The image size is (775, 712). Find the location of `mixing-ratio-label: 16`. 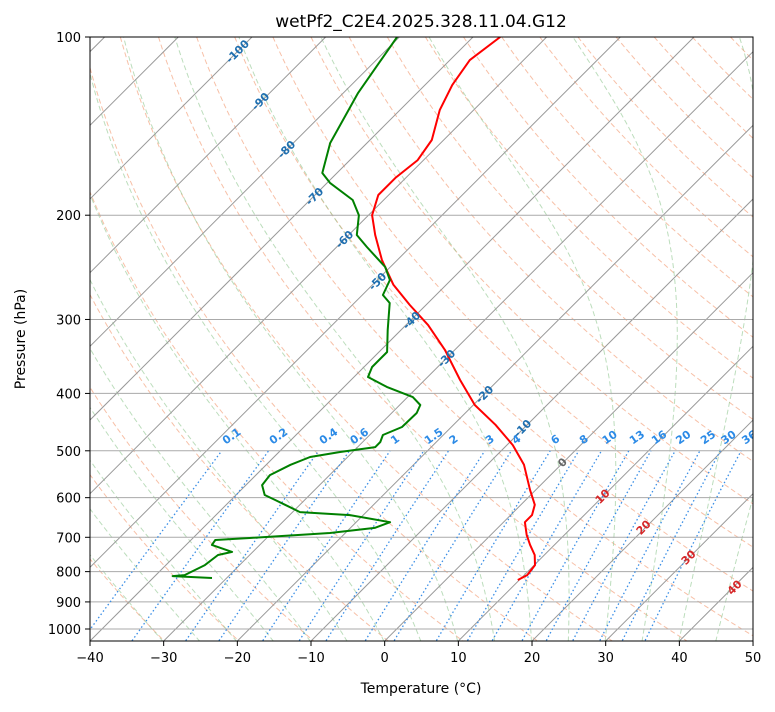

mixing-ratio-label: 16 is located at coordinates (659, 438).